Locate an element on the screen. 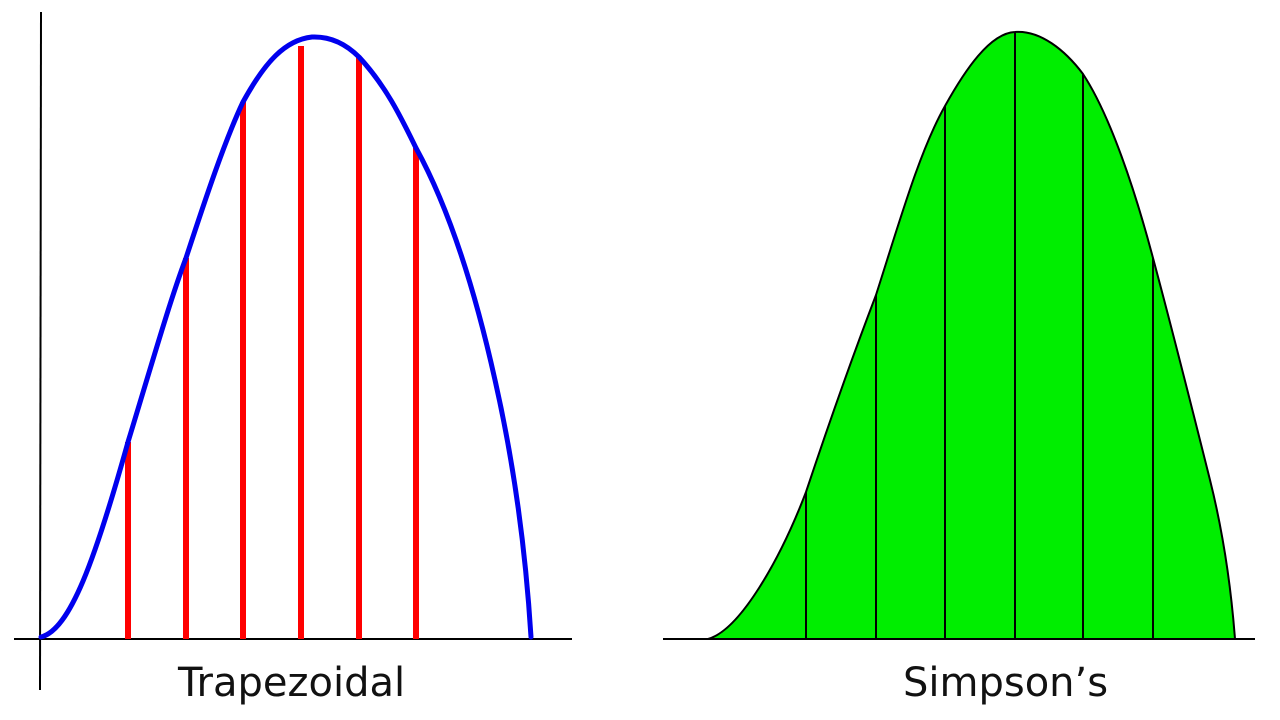  trapezoidal-label: Trapezoidal is located at coordinates (292, 683).